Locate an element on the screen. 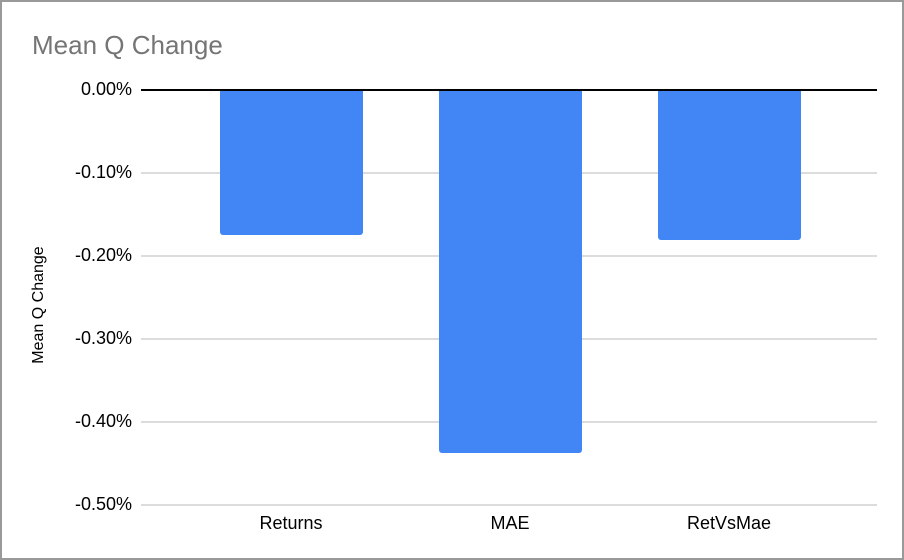 The image size is (904, 560). y-tick-label: -0.50% is located at coordinates (103, 504).